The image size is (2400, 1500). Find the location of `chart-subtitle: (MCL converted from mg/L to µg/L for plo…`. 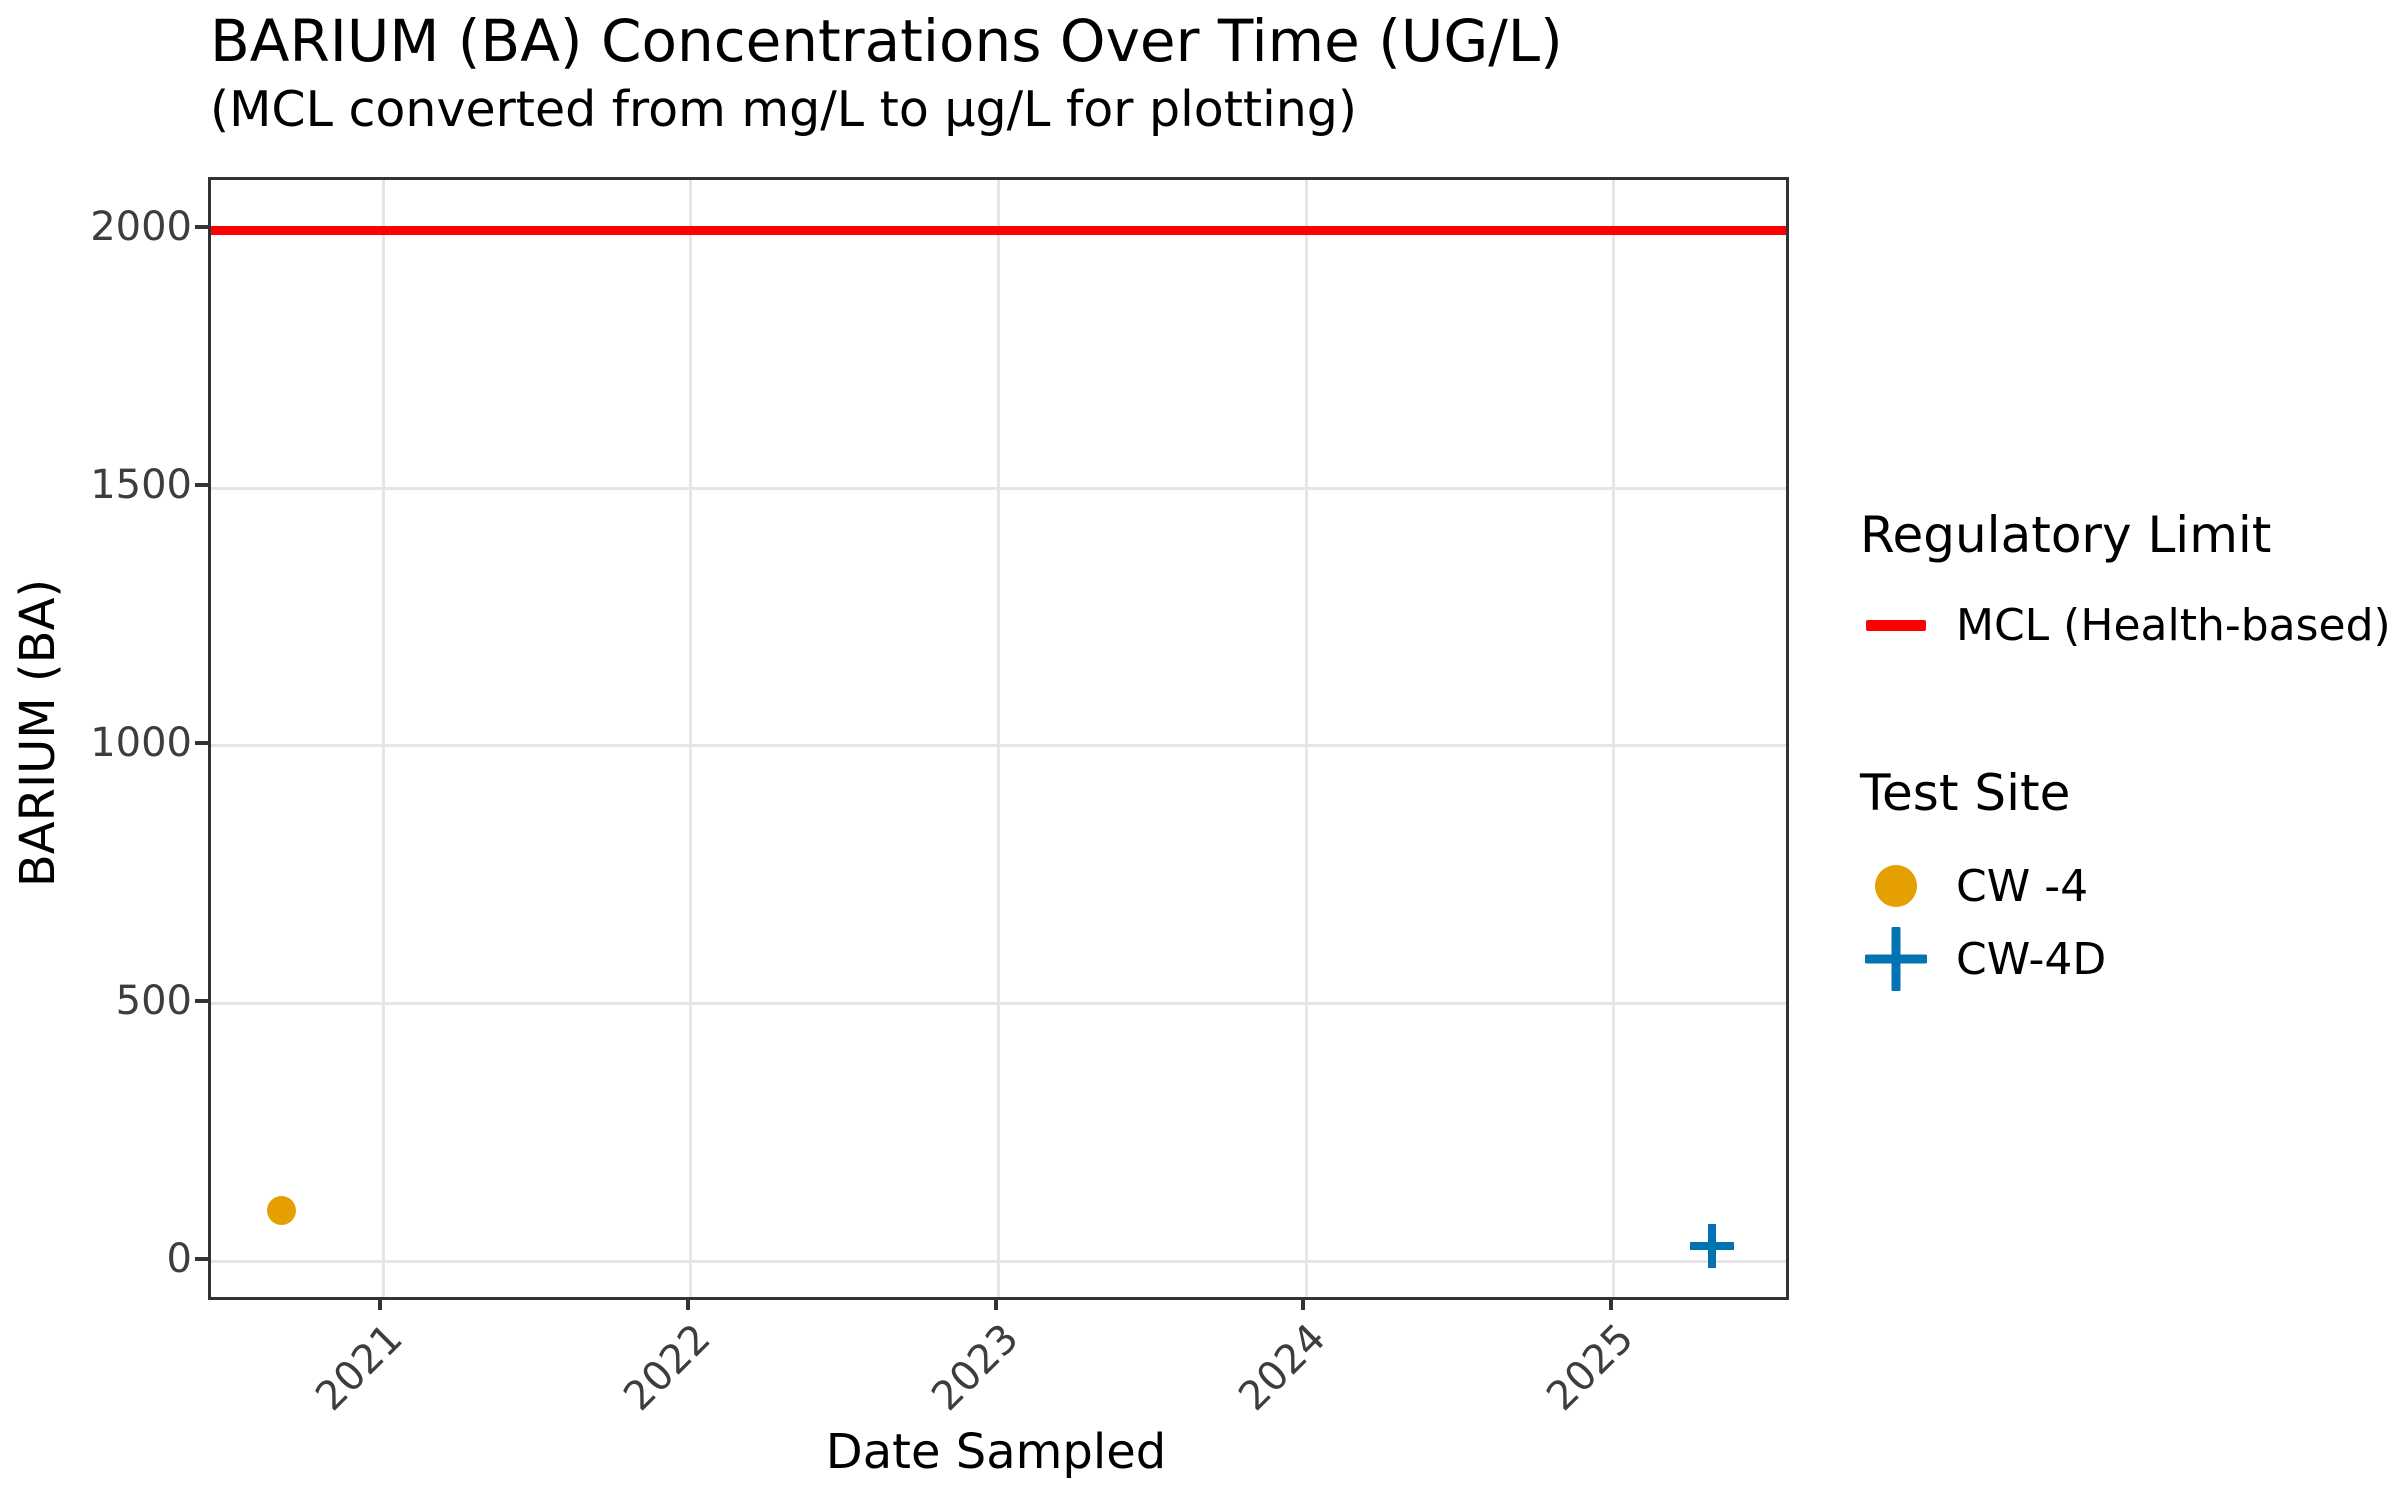

chart-subtitle: (MCL converted from mg/L to µg/L for plo… is located at coordinates (784, 109).